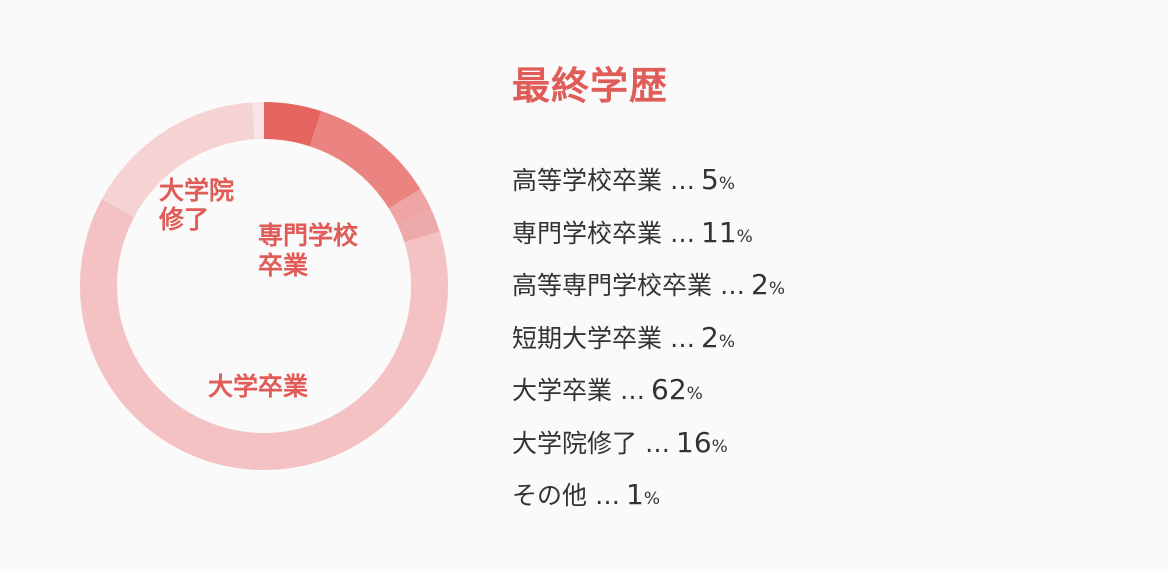 This screenshot has width=1168, height=572. What do you see at coordinates (648, 394) in the screenshot?
I see `legend-item: 大学卒業… 62%` at bounding box center [648, 394].